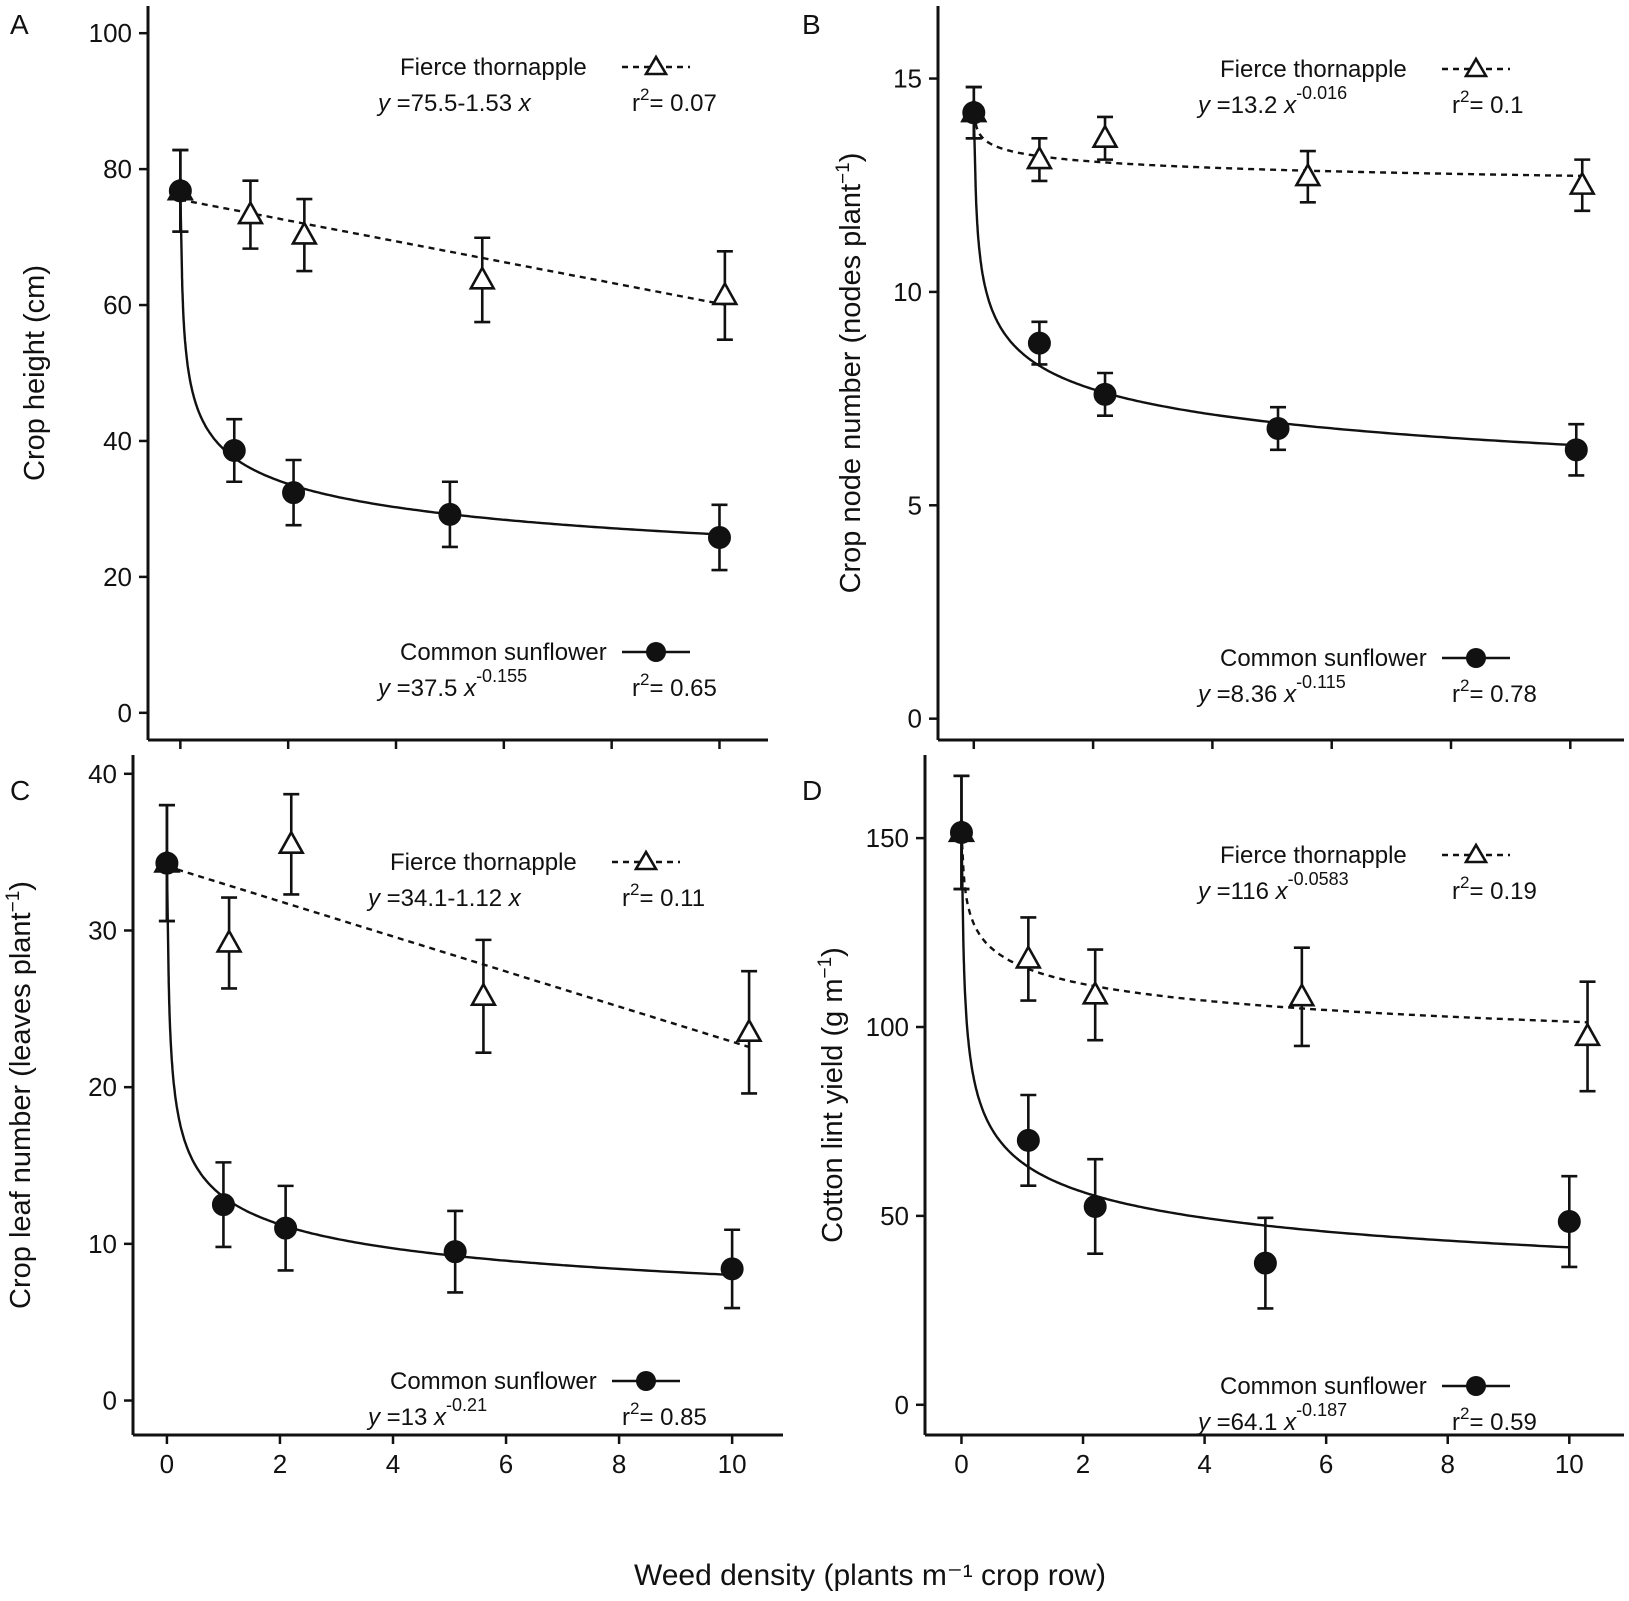 The height and width of the screenshot is (1601, 1629). I want to click on y-axis-label: Cotton lint yield (g m−1), so click(832, 1095).